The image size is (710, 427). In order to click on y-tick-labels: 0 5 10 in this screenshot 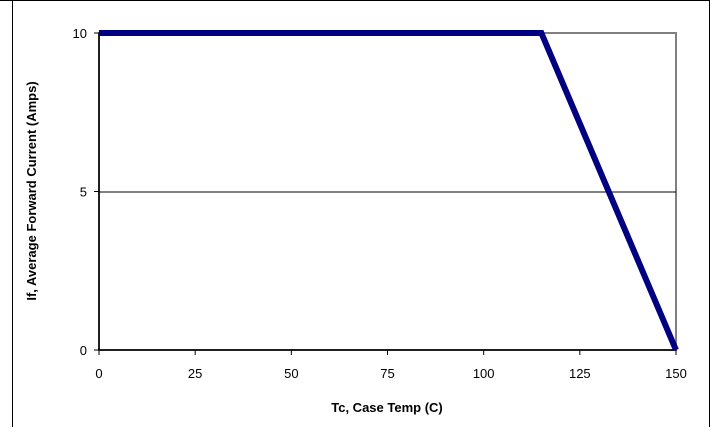, I will do `click(80, 192)`.